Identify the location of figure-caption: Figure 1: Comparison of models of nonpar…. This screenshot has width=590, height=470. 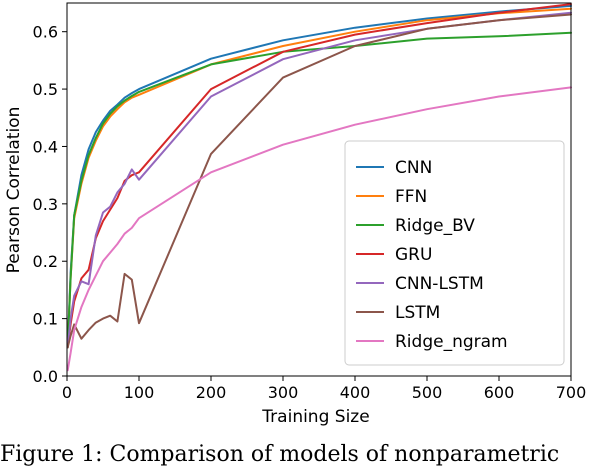
(280, 454).